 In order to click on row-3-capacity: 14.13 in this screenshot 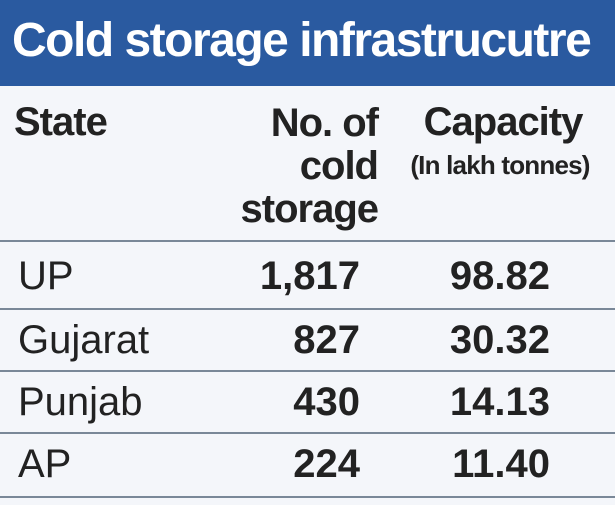, I will do `click(499, 402)`.